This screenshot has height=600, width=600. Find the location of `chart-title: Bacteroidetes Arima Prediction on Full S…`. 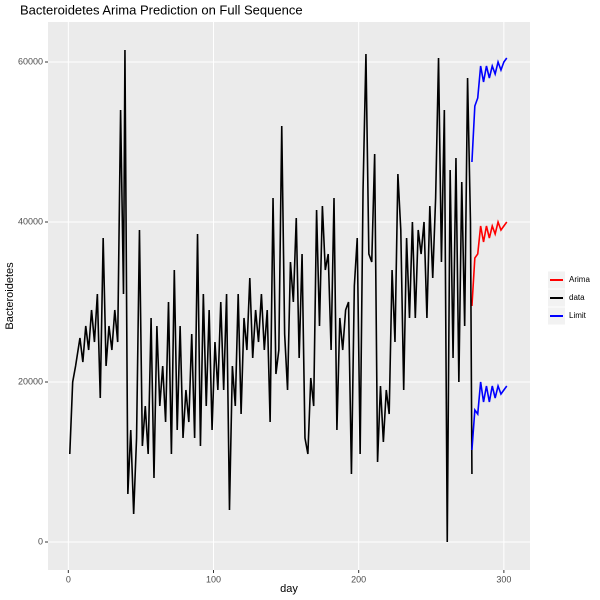

chart-title: Bacteroidetes Arima Prediction on Full S… is located at coordinates (161, 9).